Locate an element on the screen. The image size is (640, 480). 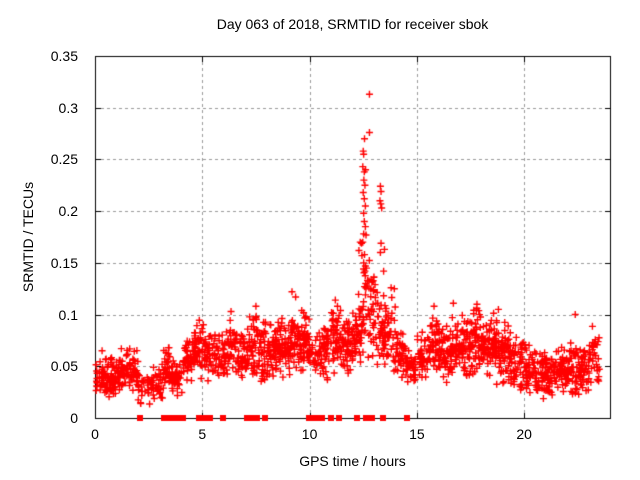
x-tick-label: 10 is located at coordinates (309, 434).